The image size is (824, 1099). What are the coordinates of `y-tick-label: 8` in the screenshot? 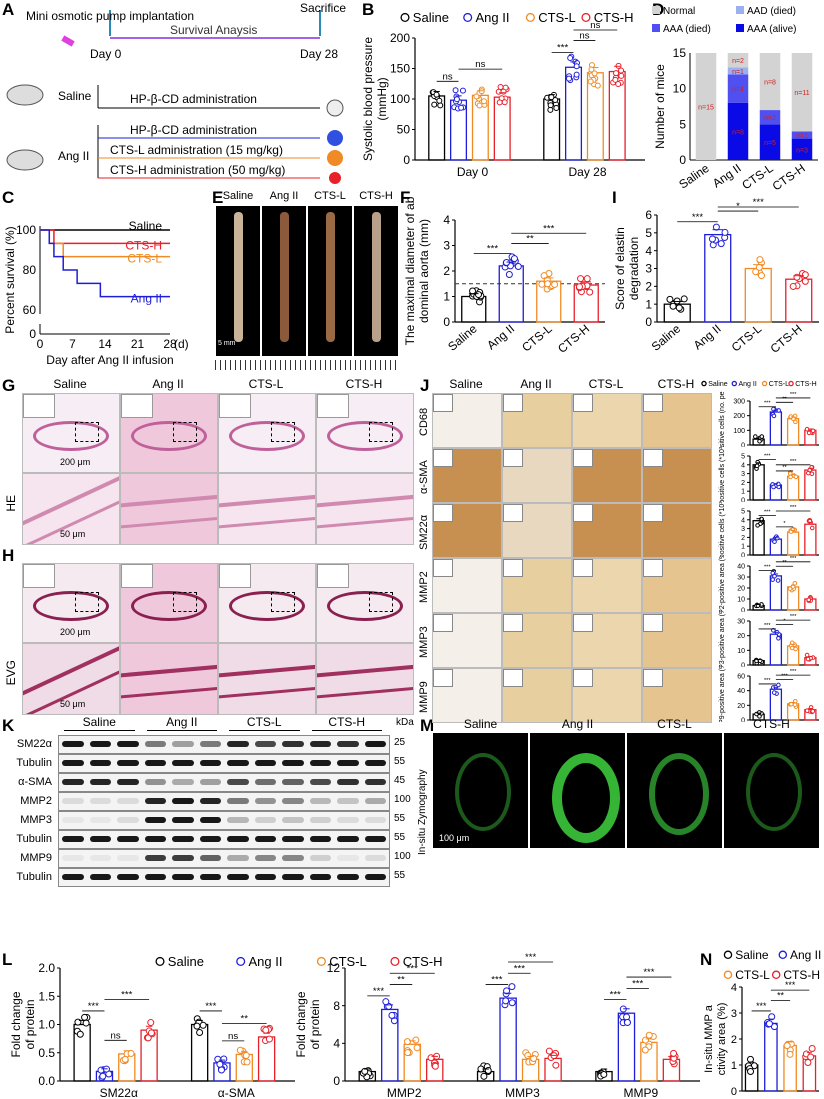 It's located at (336, 1006).